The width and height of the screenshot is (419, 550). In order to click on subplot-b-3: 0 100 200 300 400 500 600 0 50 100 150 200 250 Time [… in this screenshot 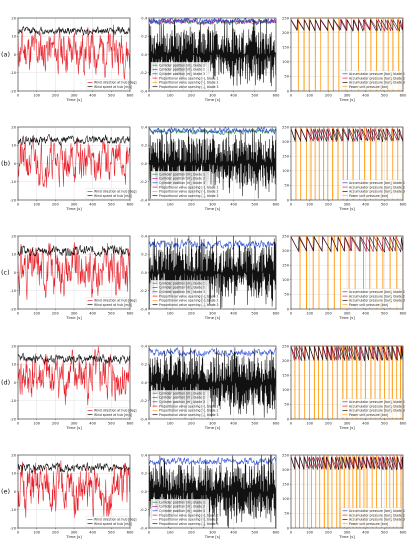, I will do `click(344, 168)`.